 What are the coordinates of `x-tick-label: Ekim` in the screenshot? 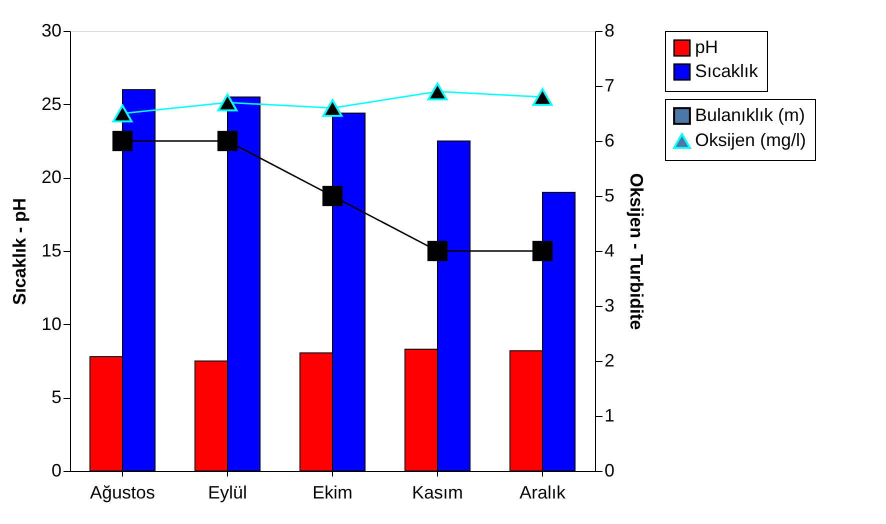 It's located at (332, 492).